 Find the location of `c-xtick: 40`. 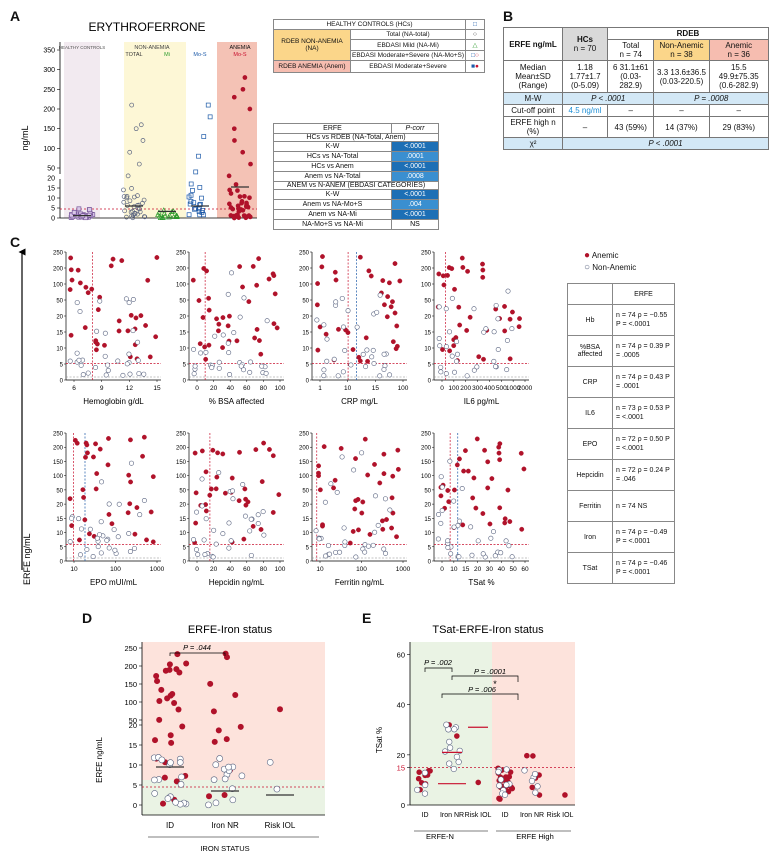

c-xtick: 40 is located at coordinates (502, 569).